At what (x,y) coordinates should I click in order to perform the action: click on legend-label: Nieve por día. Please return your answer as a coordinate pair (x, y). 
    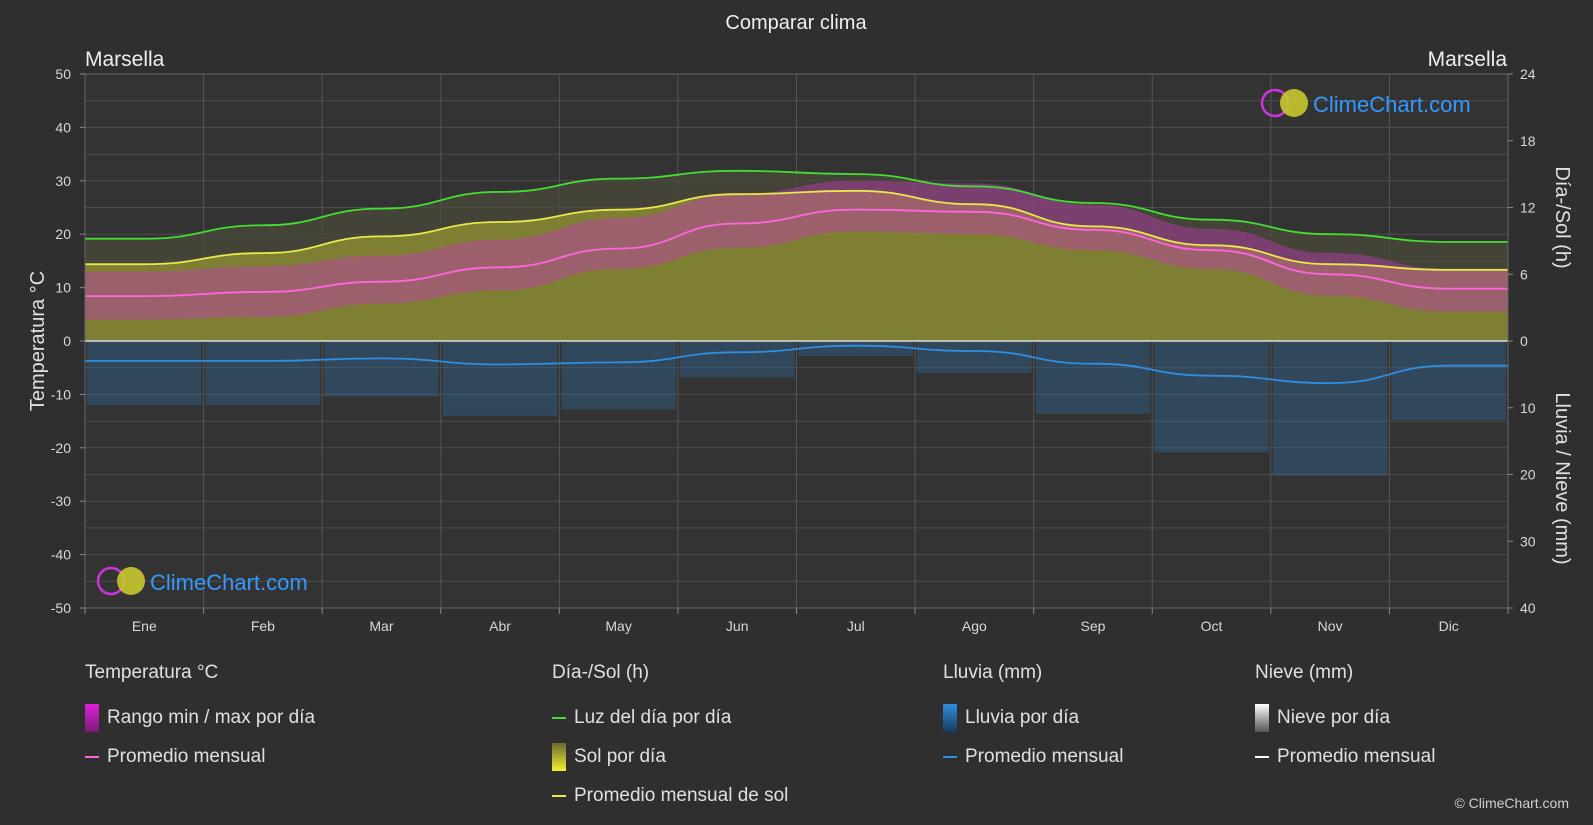
    Looking at the image, I should click on (1334, 717).